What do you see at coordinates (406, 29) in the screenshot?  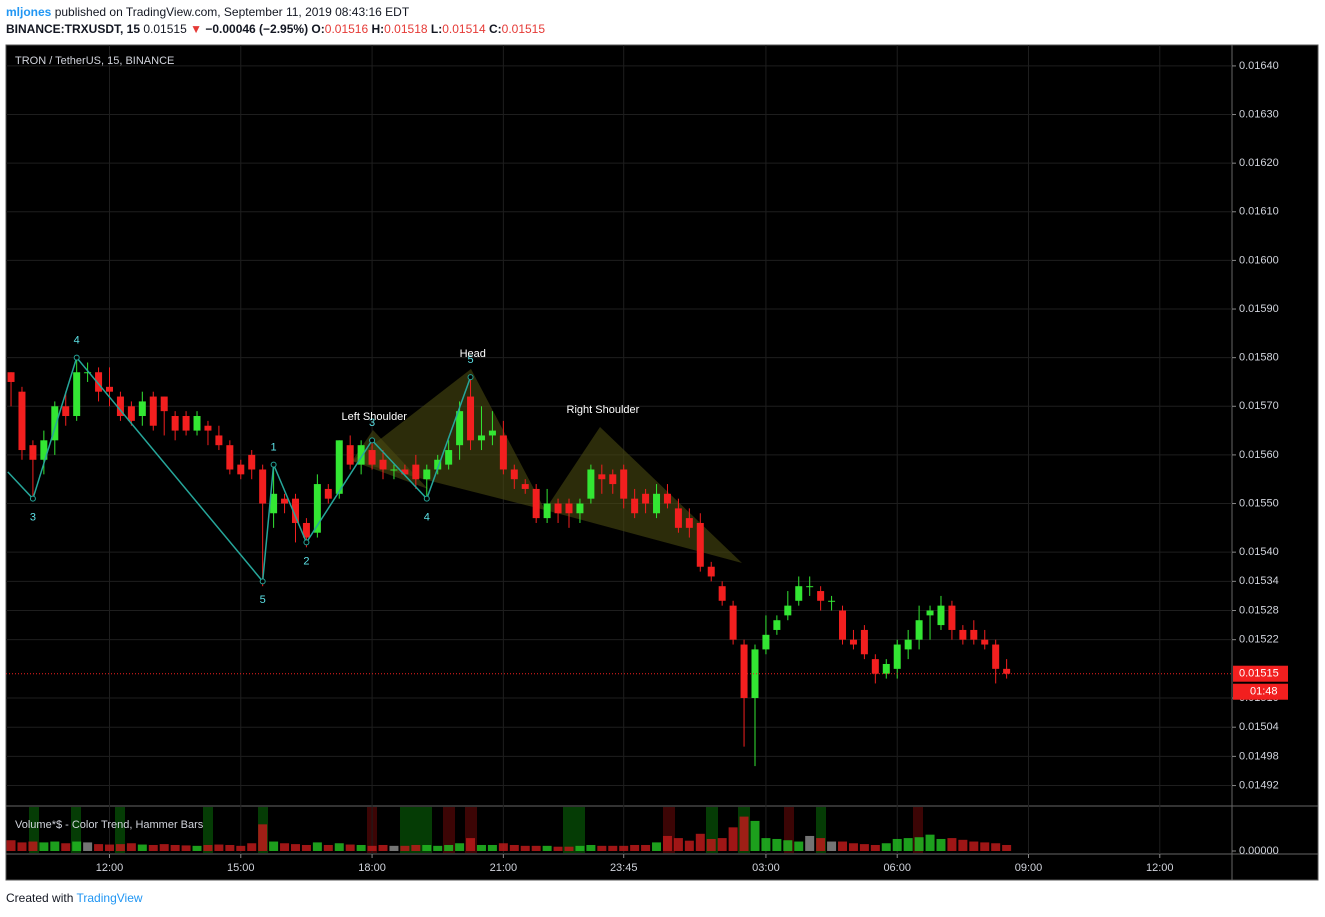 I see `high: 0.01518` at bounding box center [406, 29].